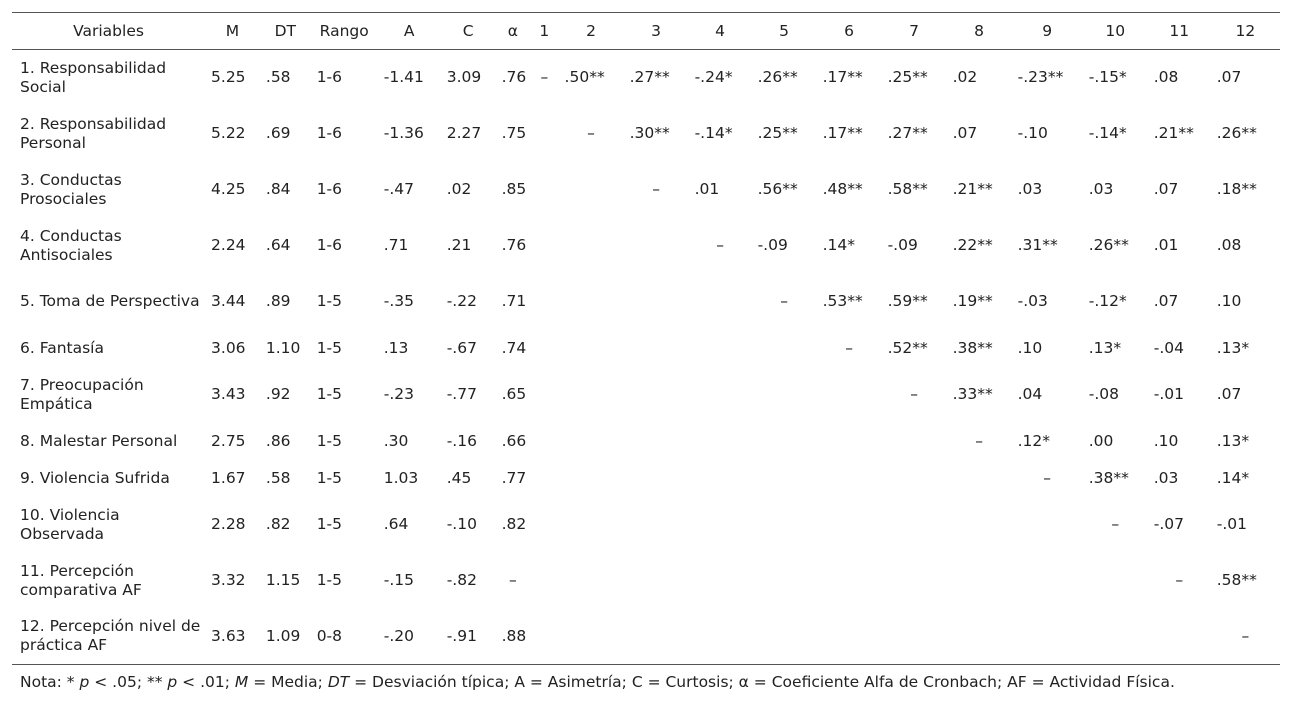 The width and height of the screenshot is (1297, 703). I want to click on table-cell: .77, so click(514, 477).